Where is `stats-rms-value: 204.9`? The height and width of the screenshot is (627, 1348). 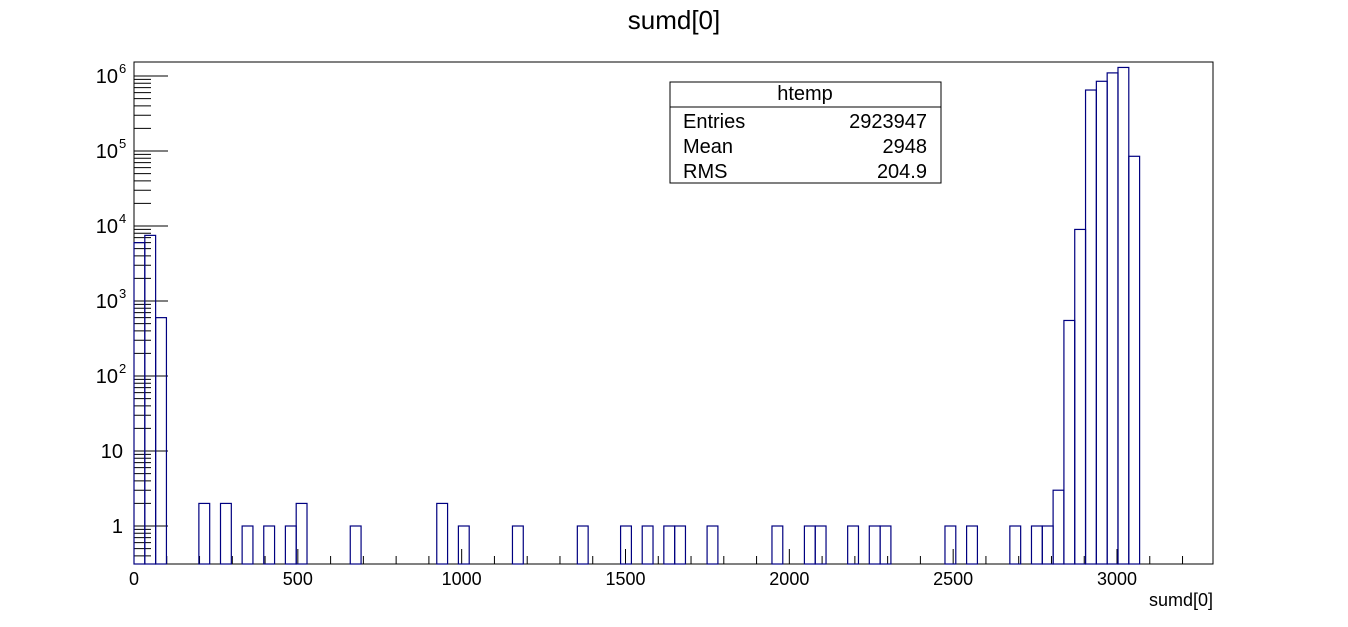 stats-rms-value: 204.9 is located at coordinates (902, 172).